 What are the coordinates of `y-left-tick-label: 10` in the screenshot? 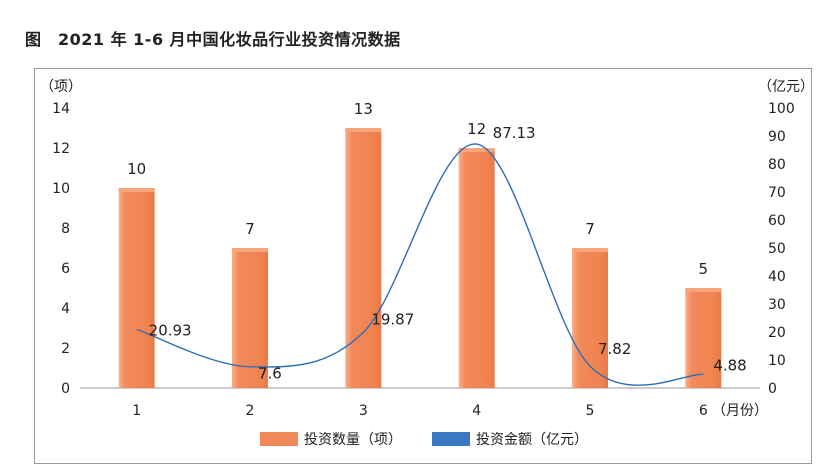 It's located at (61, 189).